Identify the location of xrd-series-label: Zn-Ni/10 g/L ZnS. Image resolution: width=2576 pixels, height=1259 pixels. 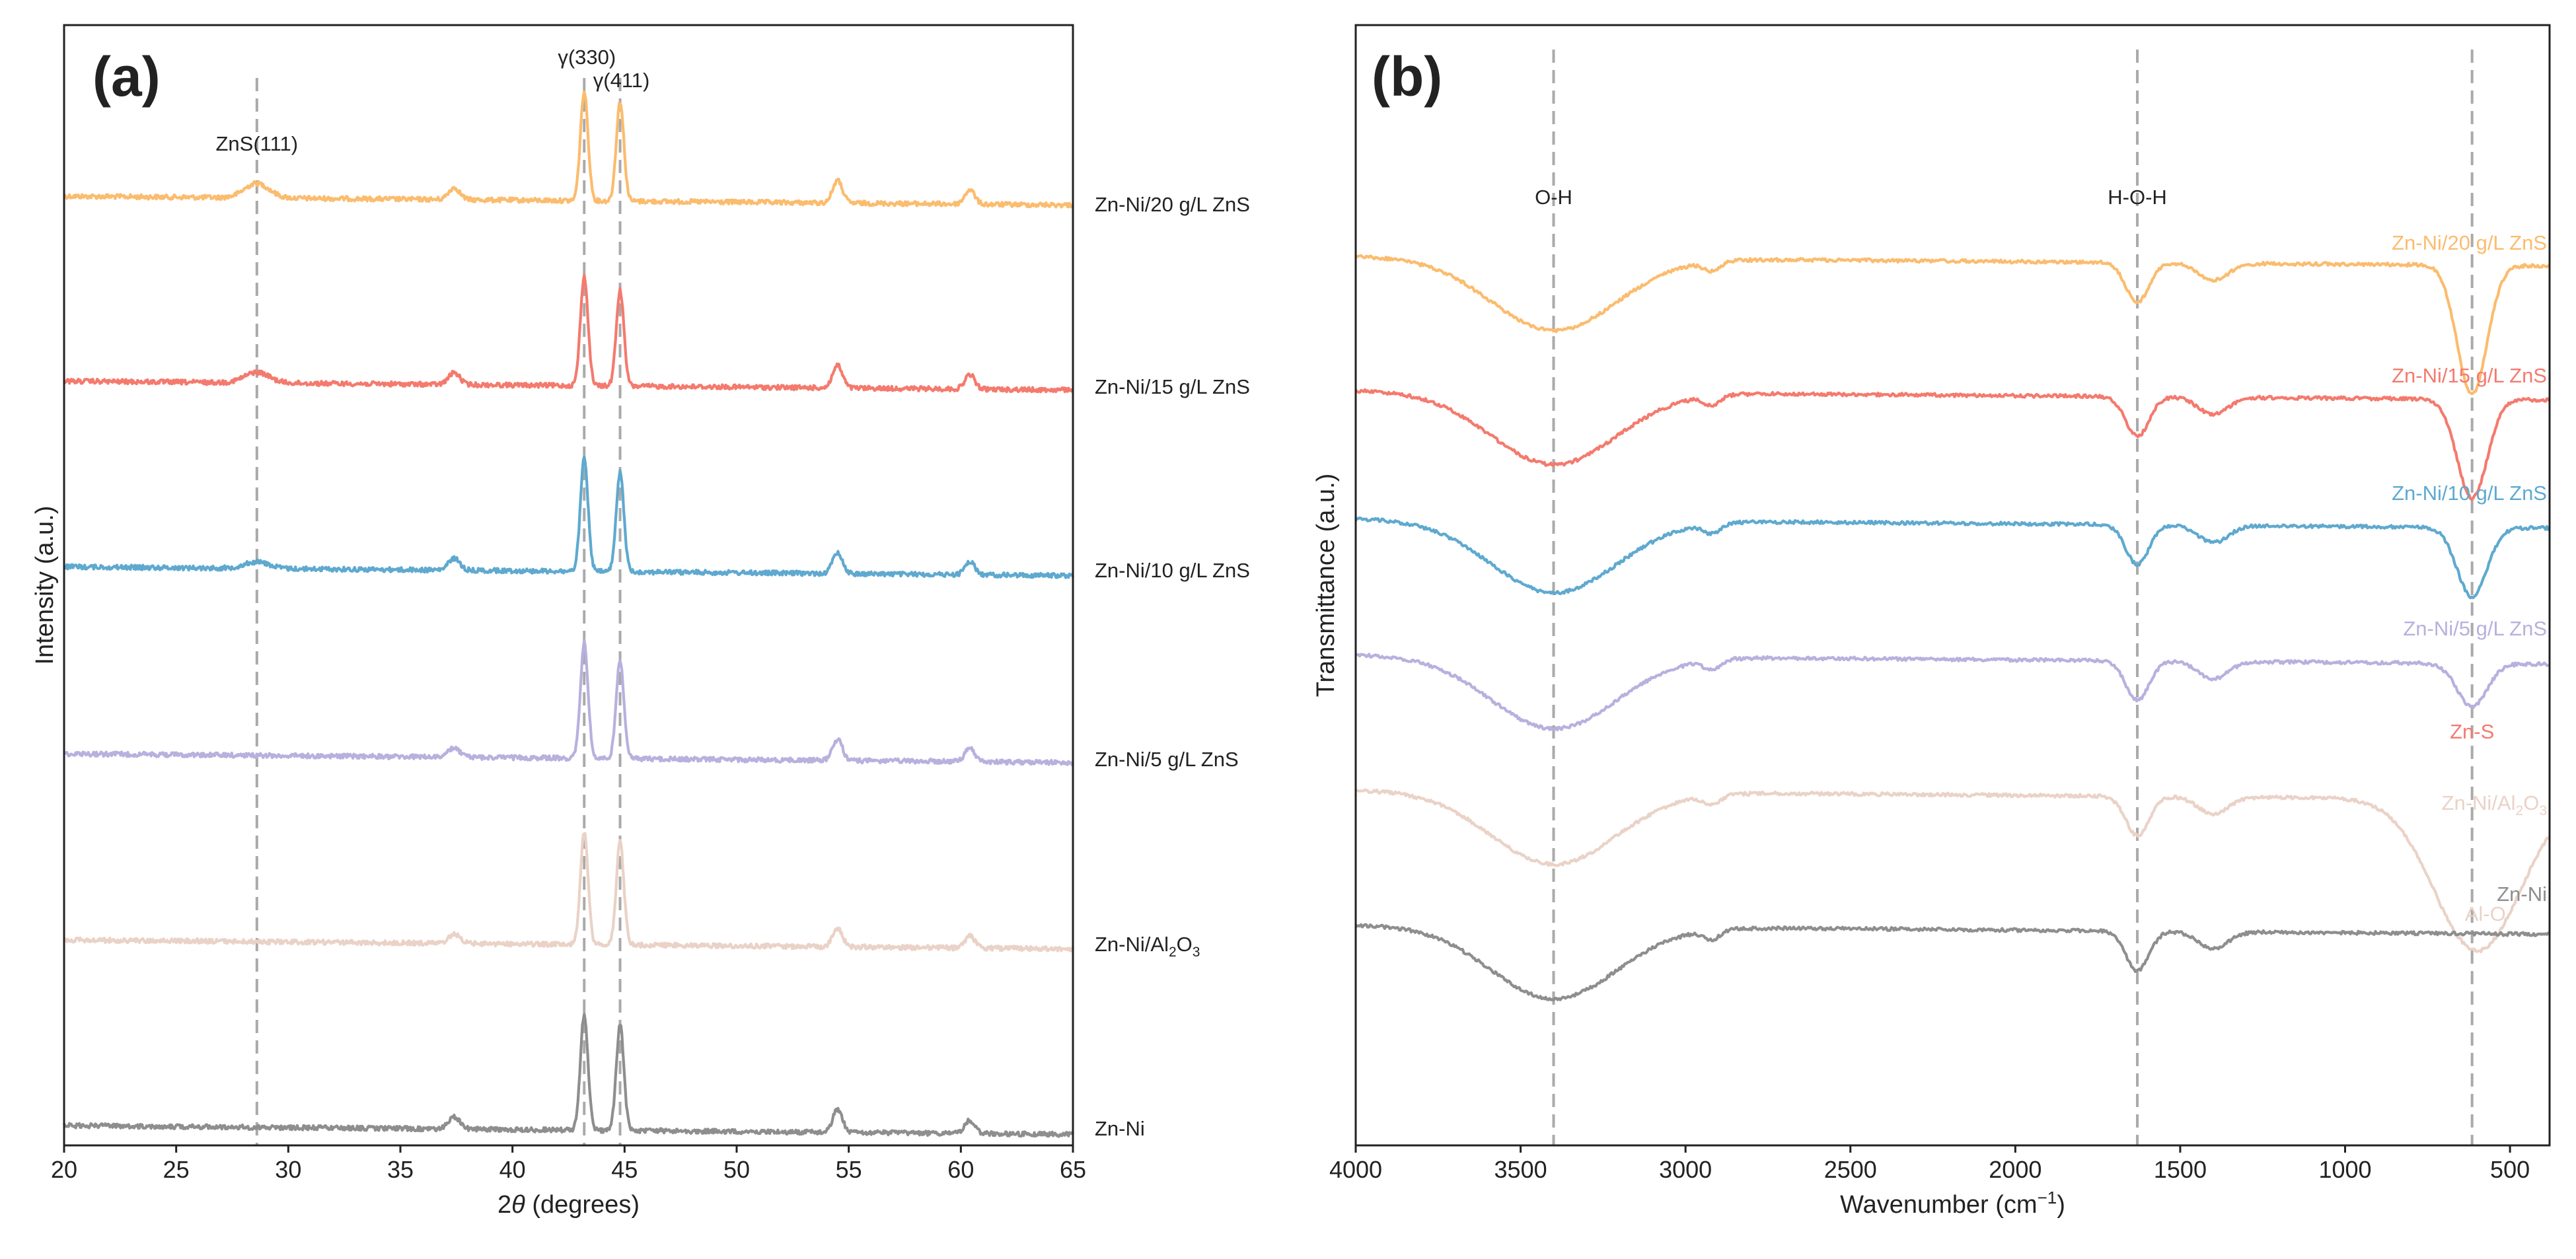
(1172, 570).